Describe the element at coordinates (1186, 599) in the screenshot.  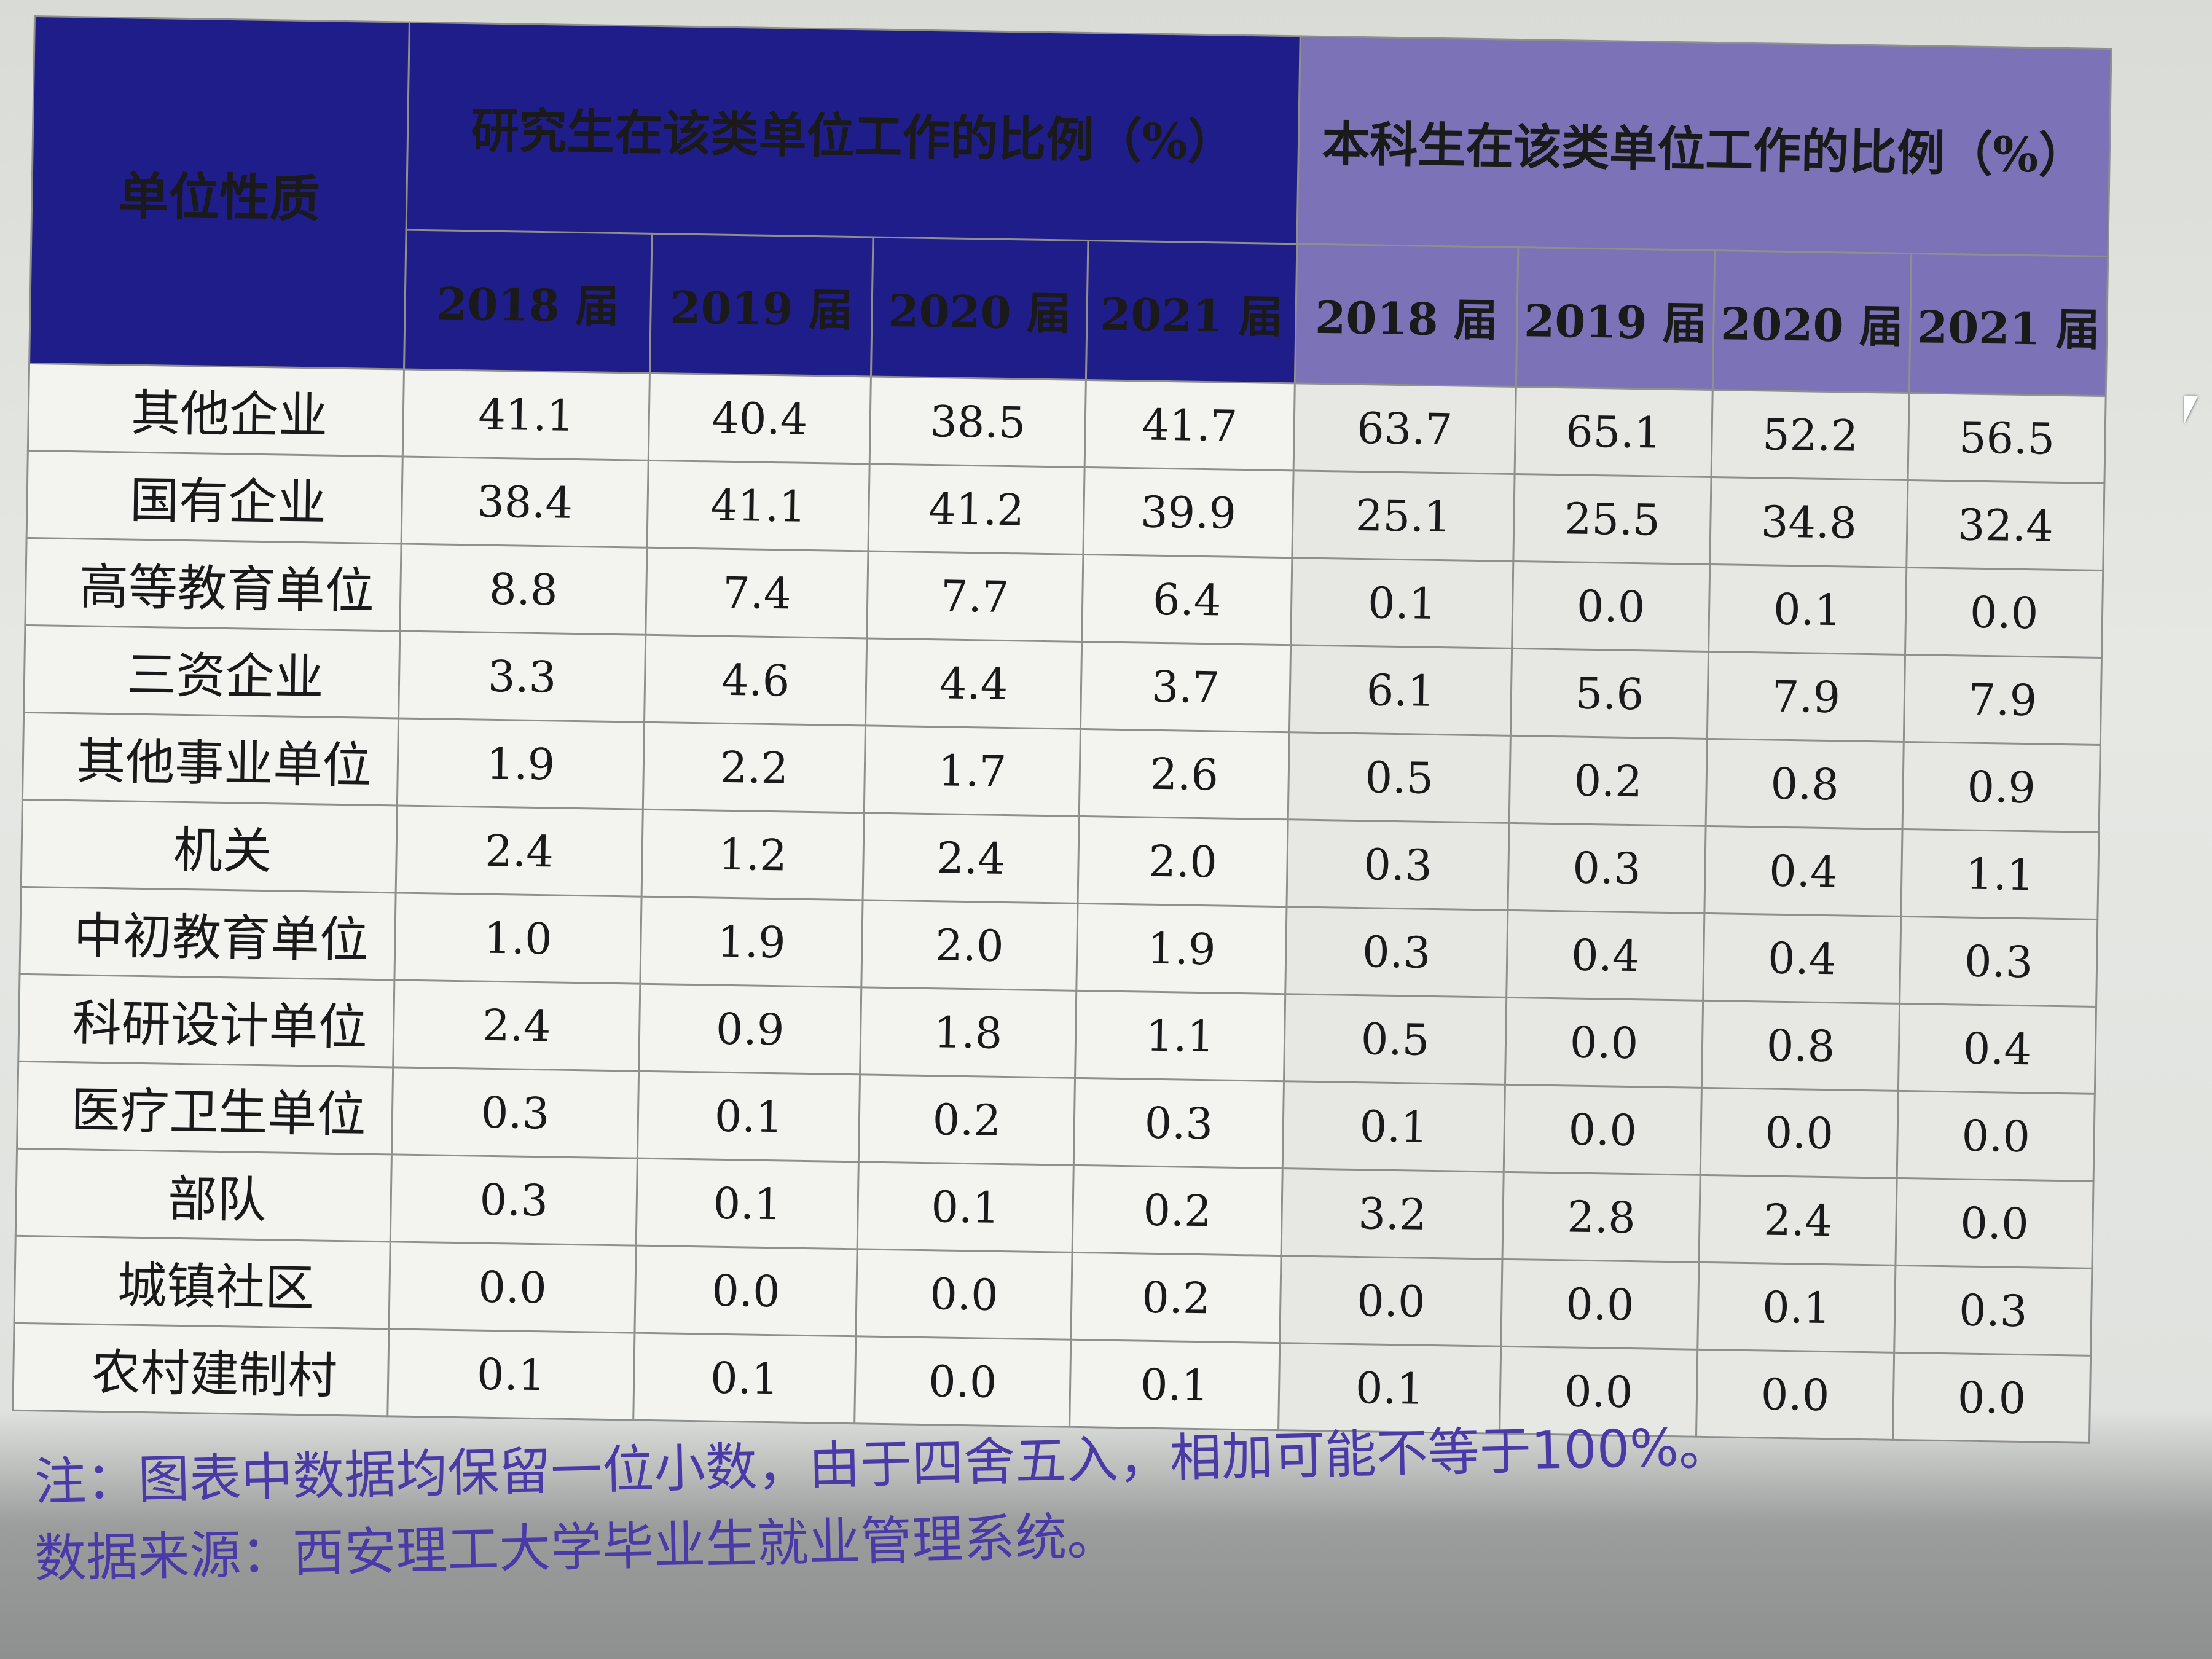
I see `grad-value-cell: 6.4` at that location.